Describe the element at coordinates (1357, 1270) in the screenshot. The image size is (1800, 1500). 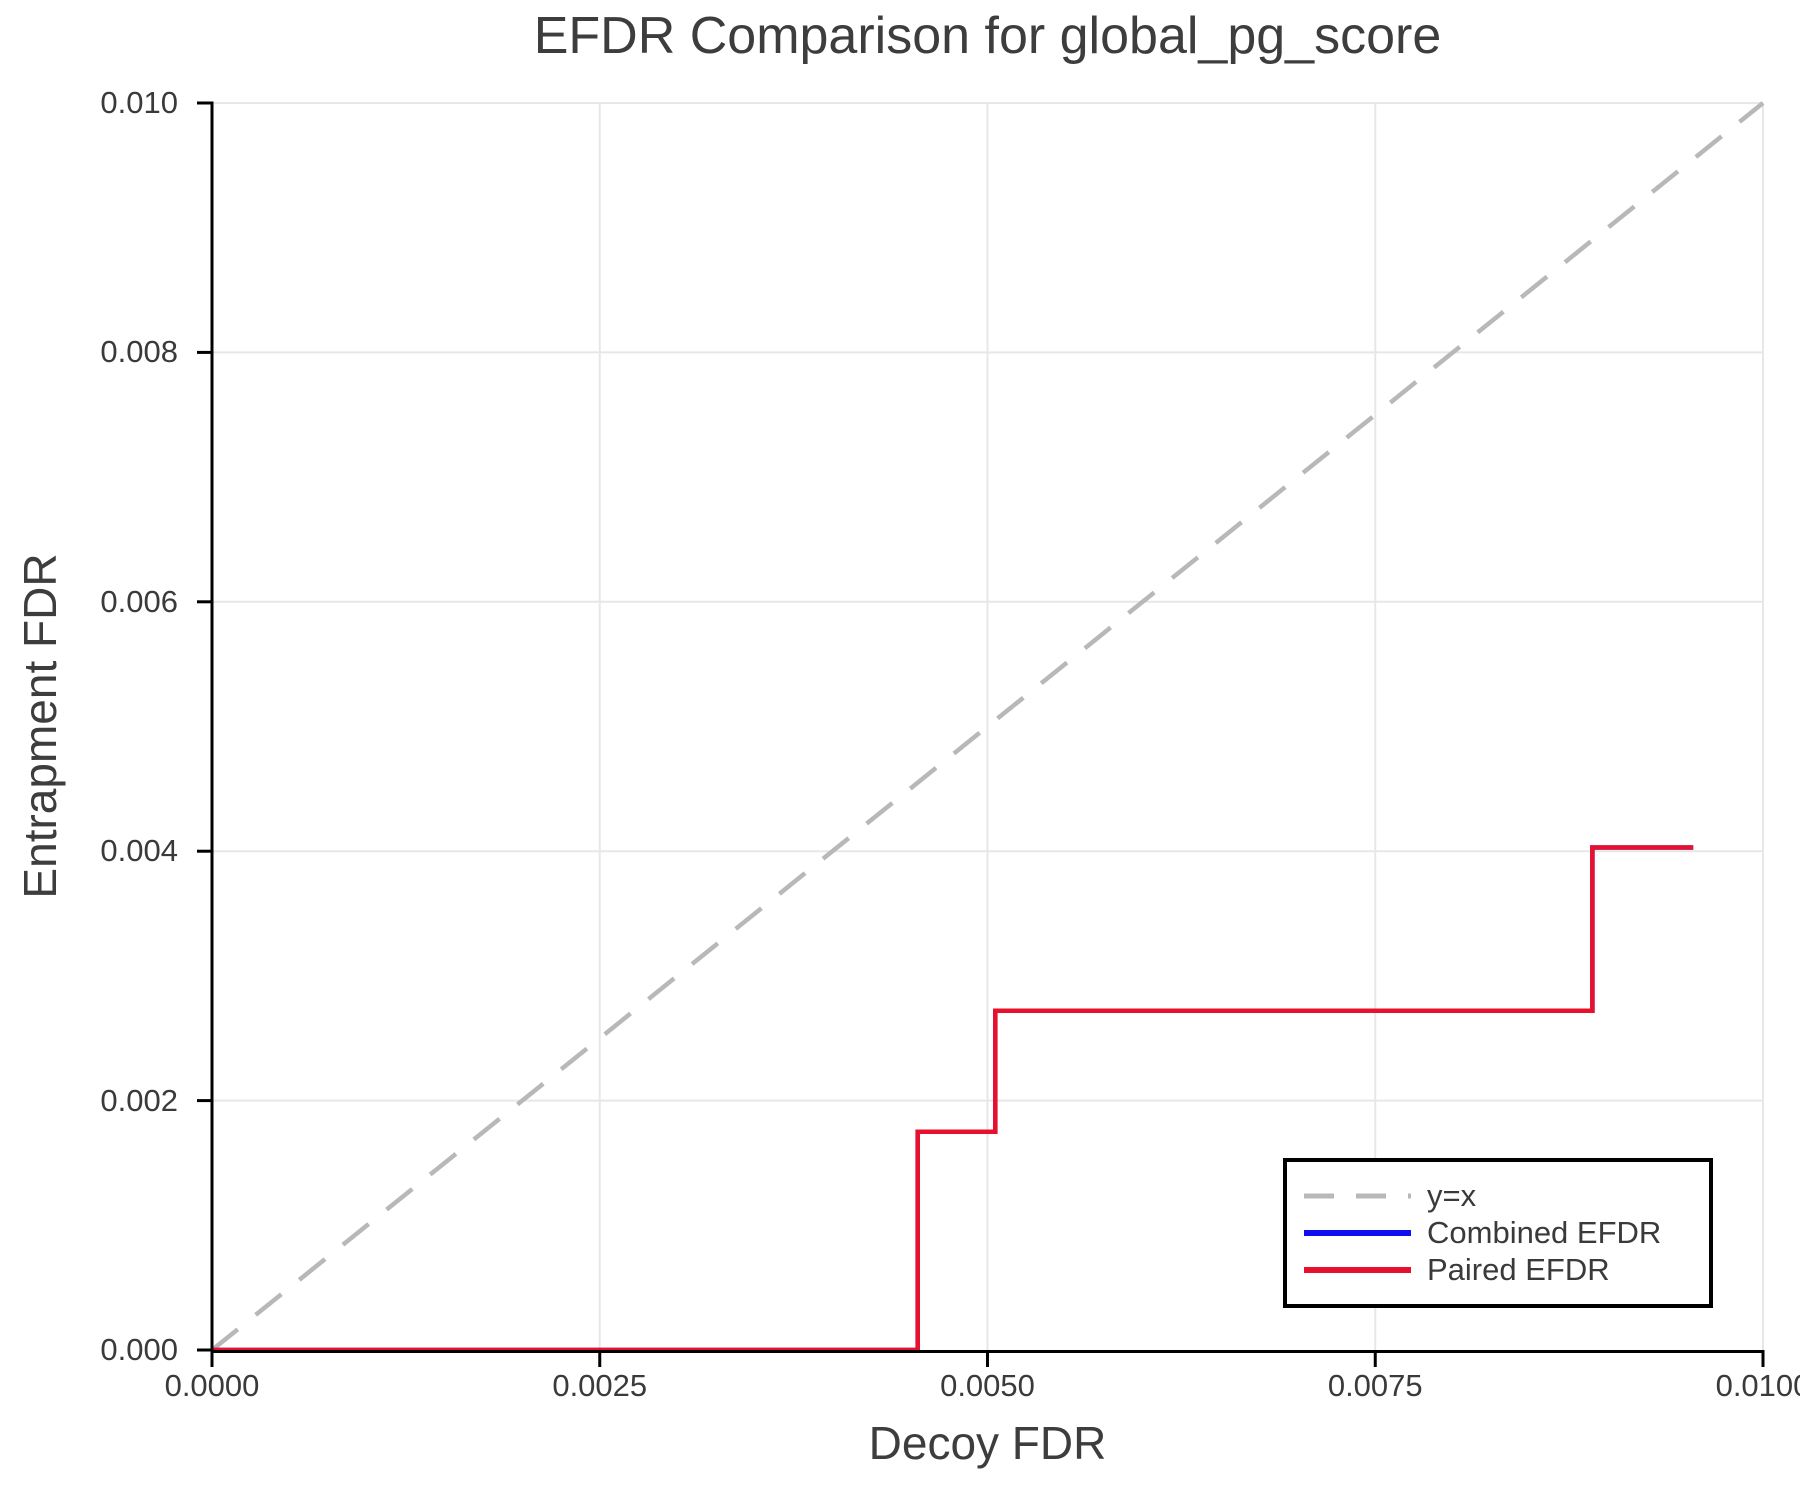
I see `red-line-swatch` at that location.